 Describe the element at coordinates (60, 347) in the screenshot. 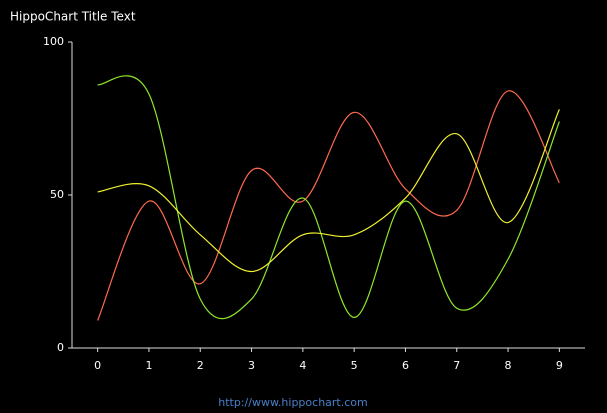

I see `y-tick-label: 0` at that location.